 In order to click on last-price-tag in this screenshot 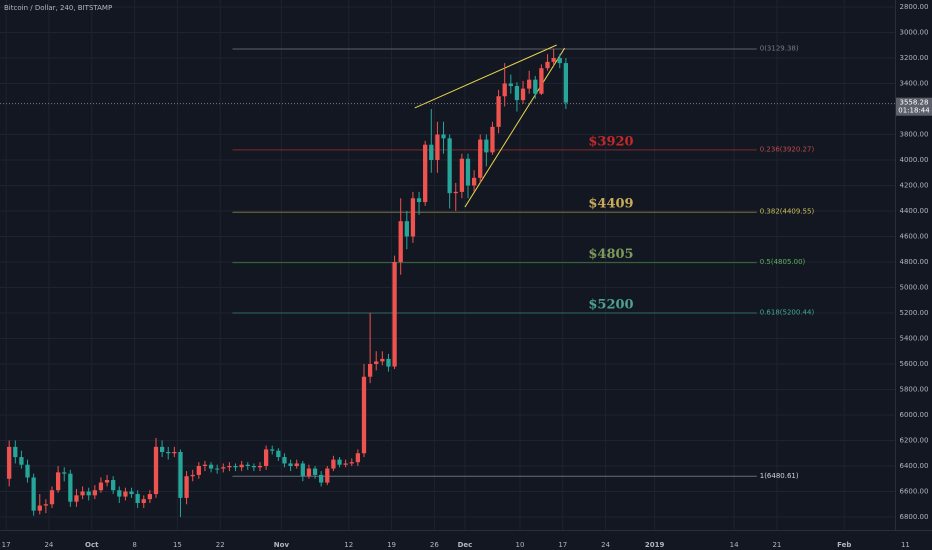, I will do `click(914, 106)`.